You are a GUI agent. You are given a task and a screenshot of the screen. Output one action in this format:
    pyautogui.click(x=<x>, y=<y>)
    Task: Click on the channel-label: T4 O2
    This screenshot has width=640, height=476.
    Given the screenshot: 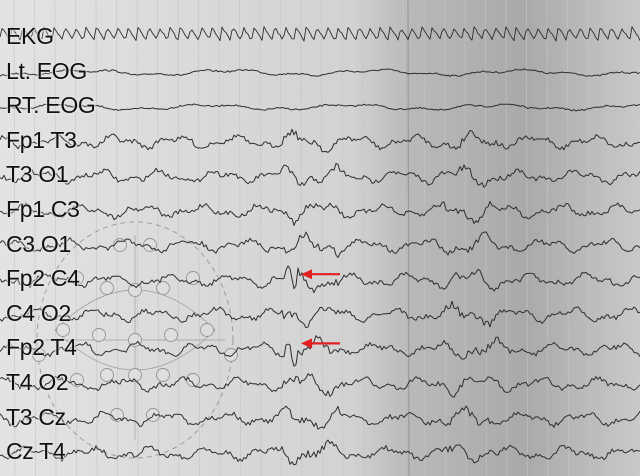 What is the action you would take?
    pyautogui.click(x=37, y=382)
    